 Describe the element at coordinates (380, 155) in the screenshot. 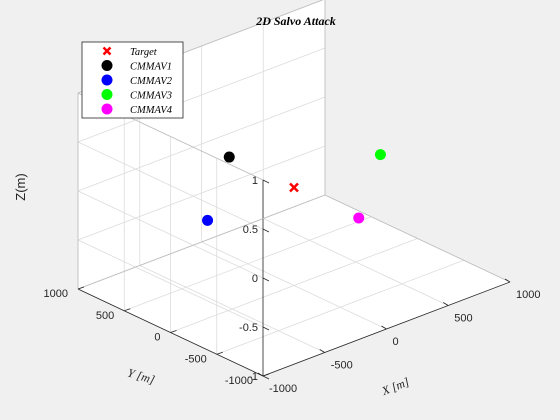

I see `marker-cmmav3` at that location.